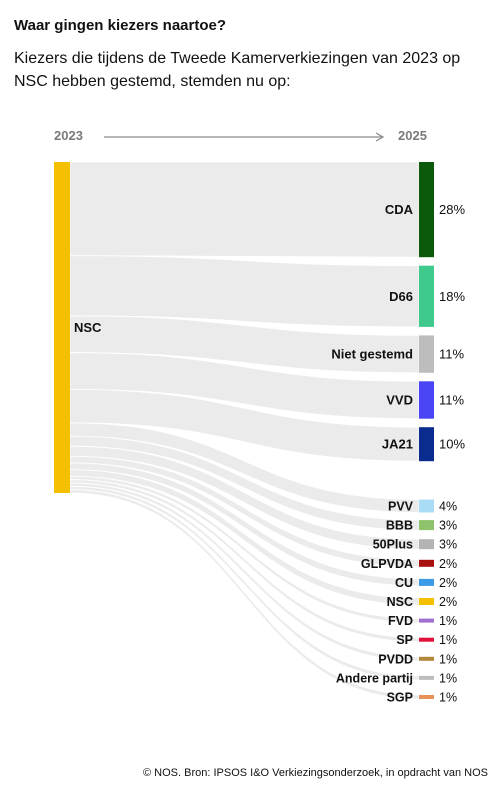  Describe the element at coordinates (426, 444) in the screenshot. I see `node-ja21` at that location.